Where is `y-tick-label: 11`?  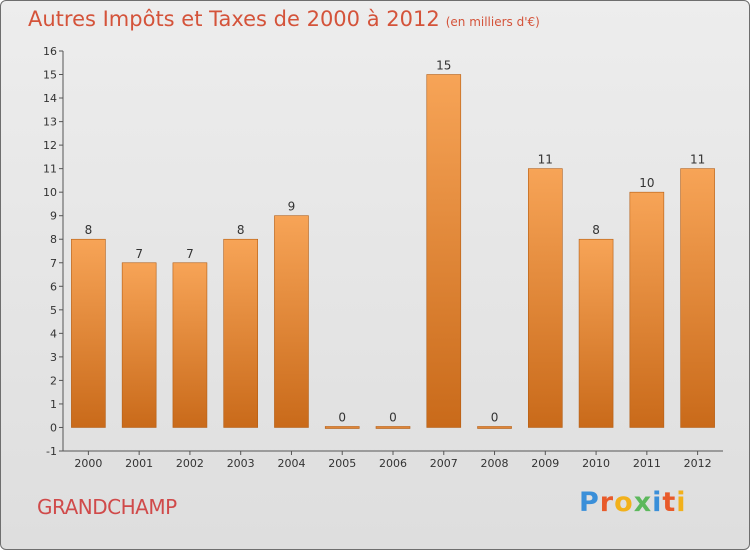 y-tick-label: 11 is located at coordinates (50, 169).